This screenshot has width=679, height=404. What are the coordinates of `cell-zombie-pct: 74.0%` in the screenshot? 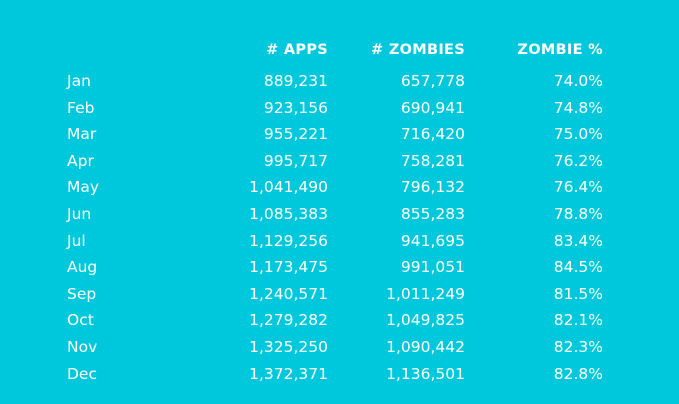 It's located at (578, 81).